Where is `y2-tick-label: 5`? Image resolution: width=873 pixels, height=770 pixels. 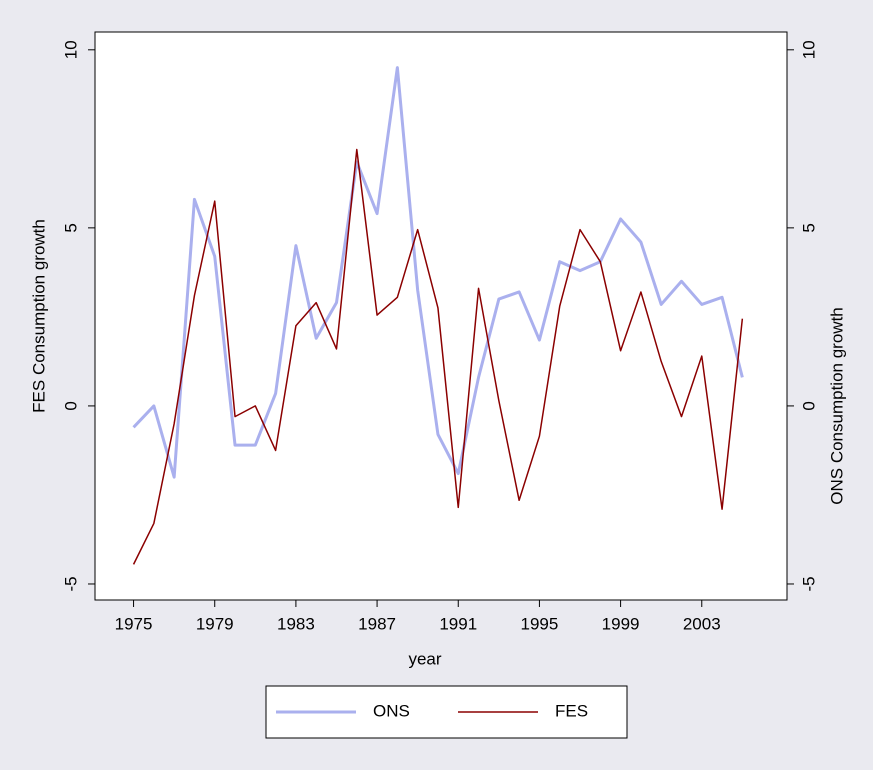
y2-tick-label: 5 is located at coordinates (808, 227).